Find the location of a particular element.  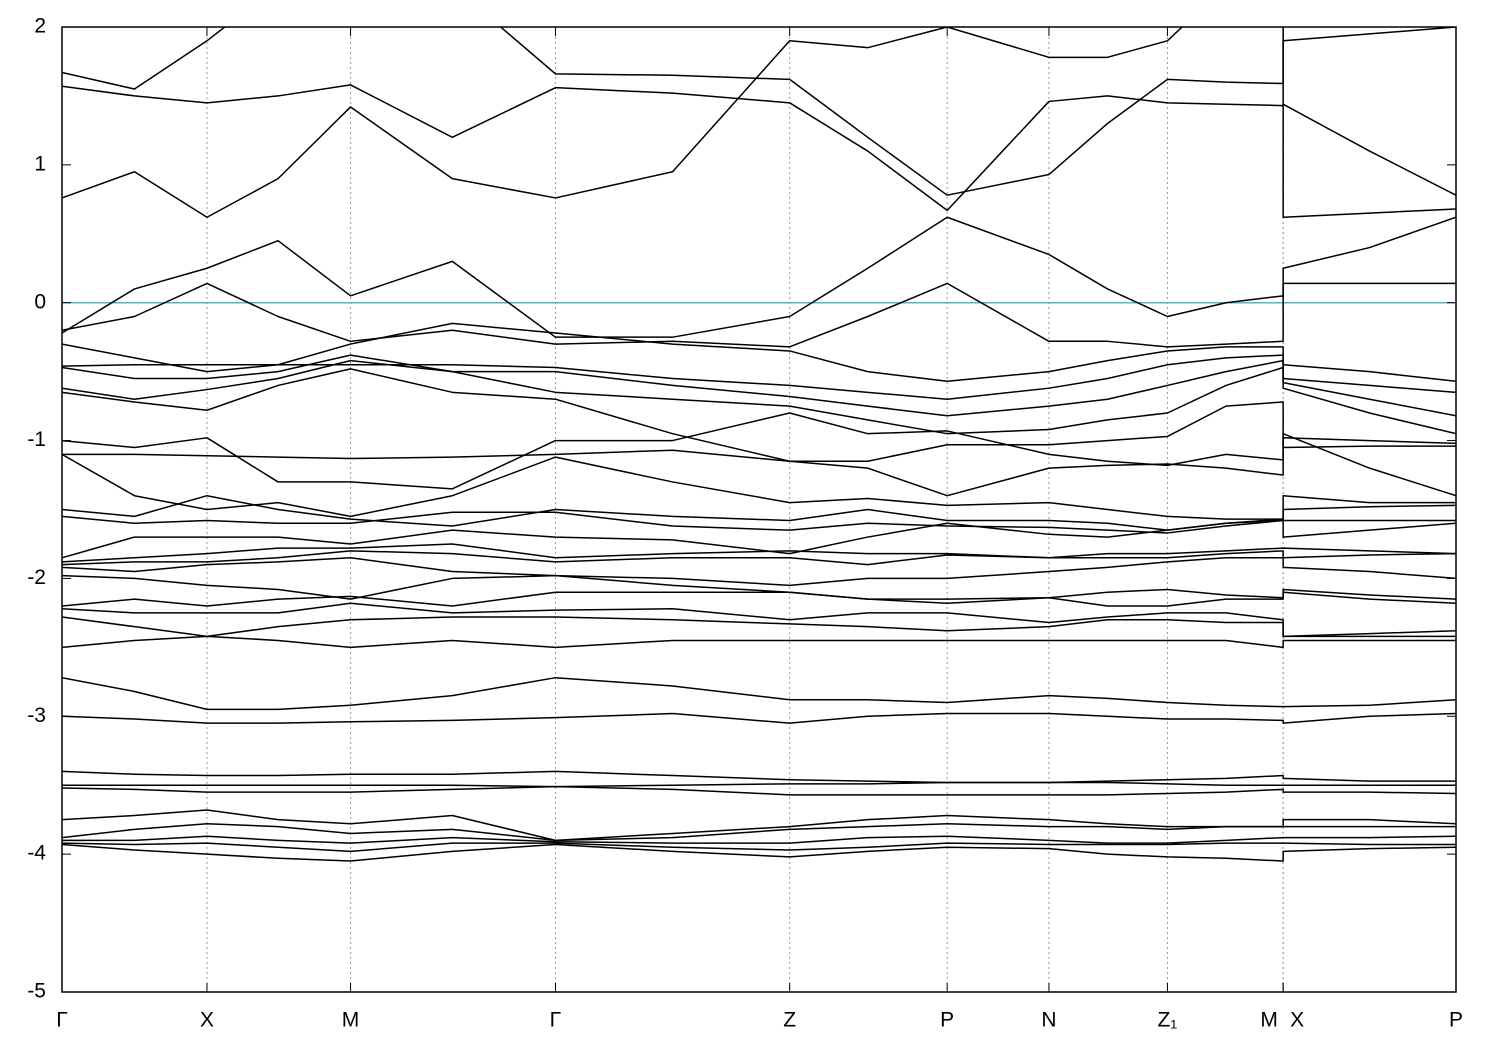

y-tick-label: 0 is located at coordinates (40, 301).